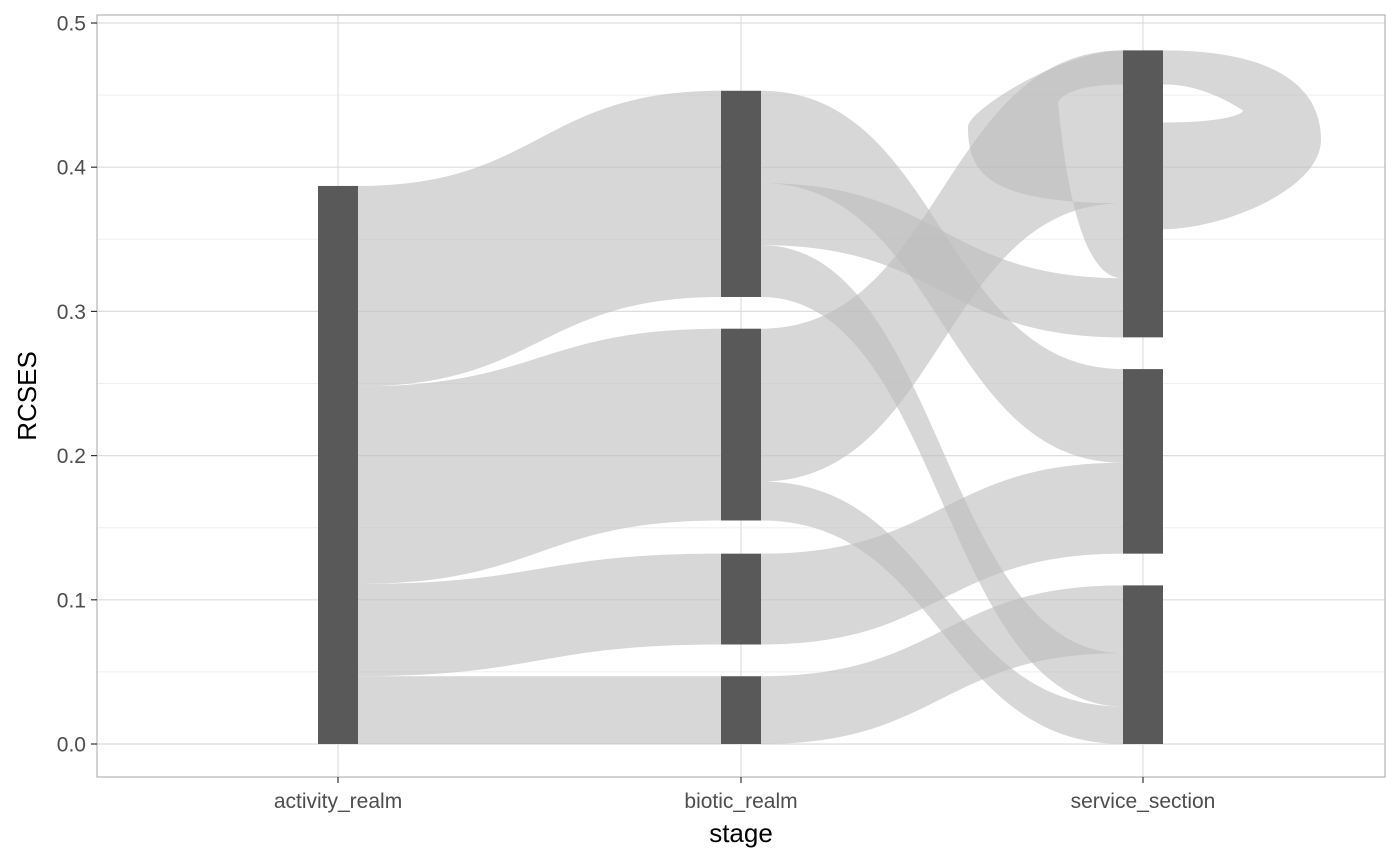  Describe the element at coordinates (27, 396) in the screenshot. I see `y-axis-title: RCSES` at that location.